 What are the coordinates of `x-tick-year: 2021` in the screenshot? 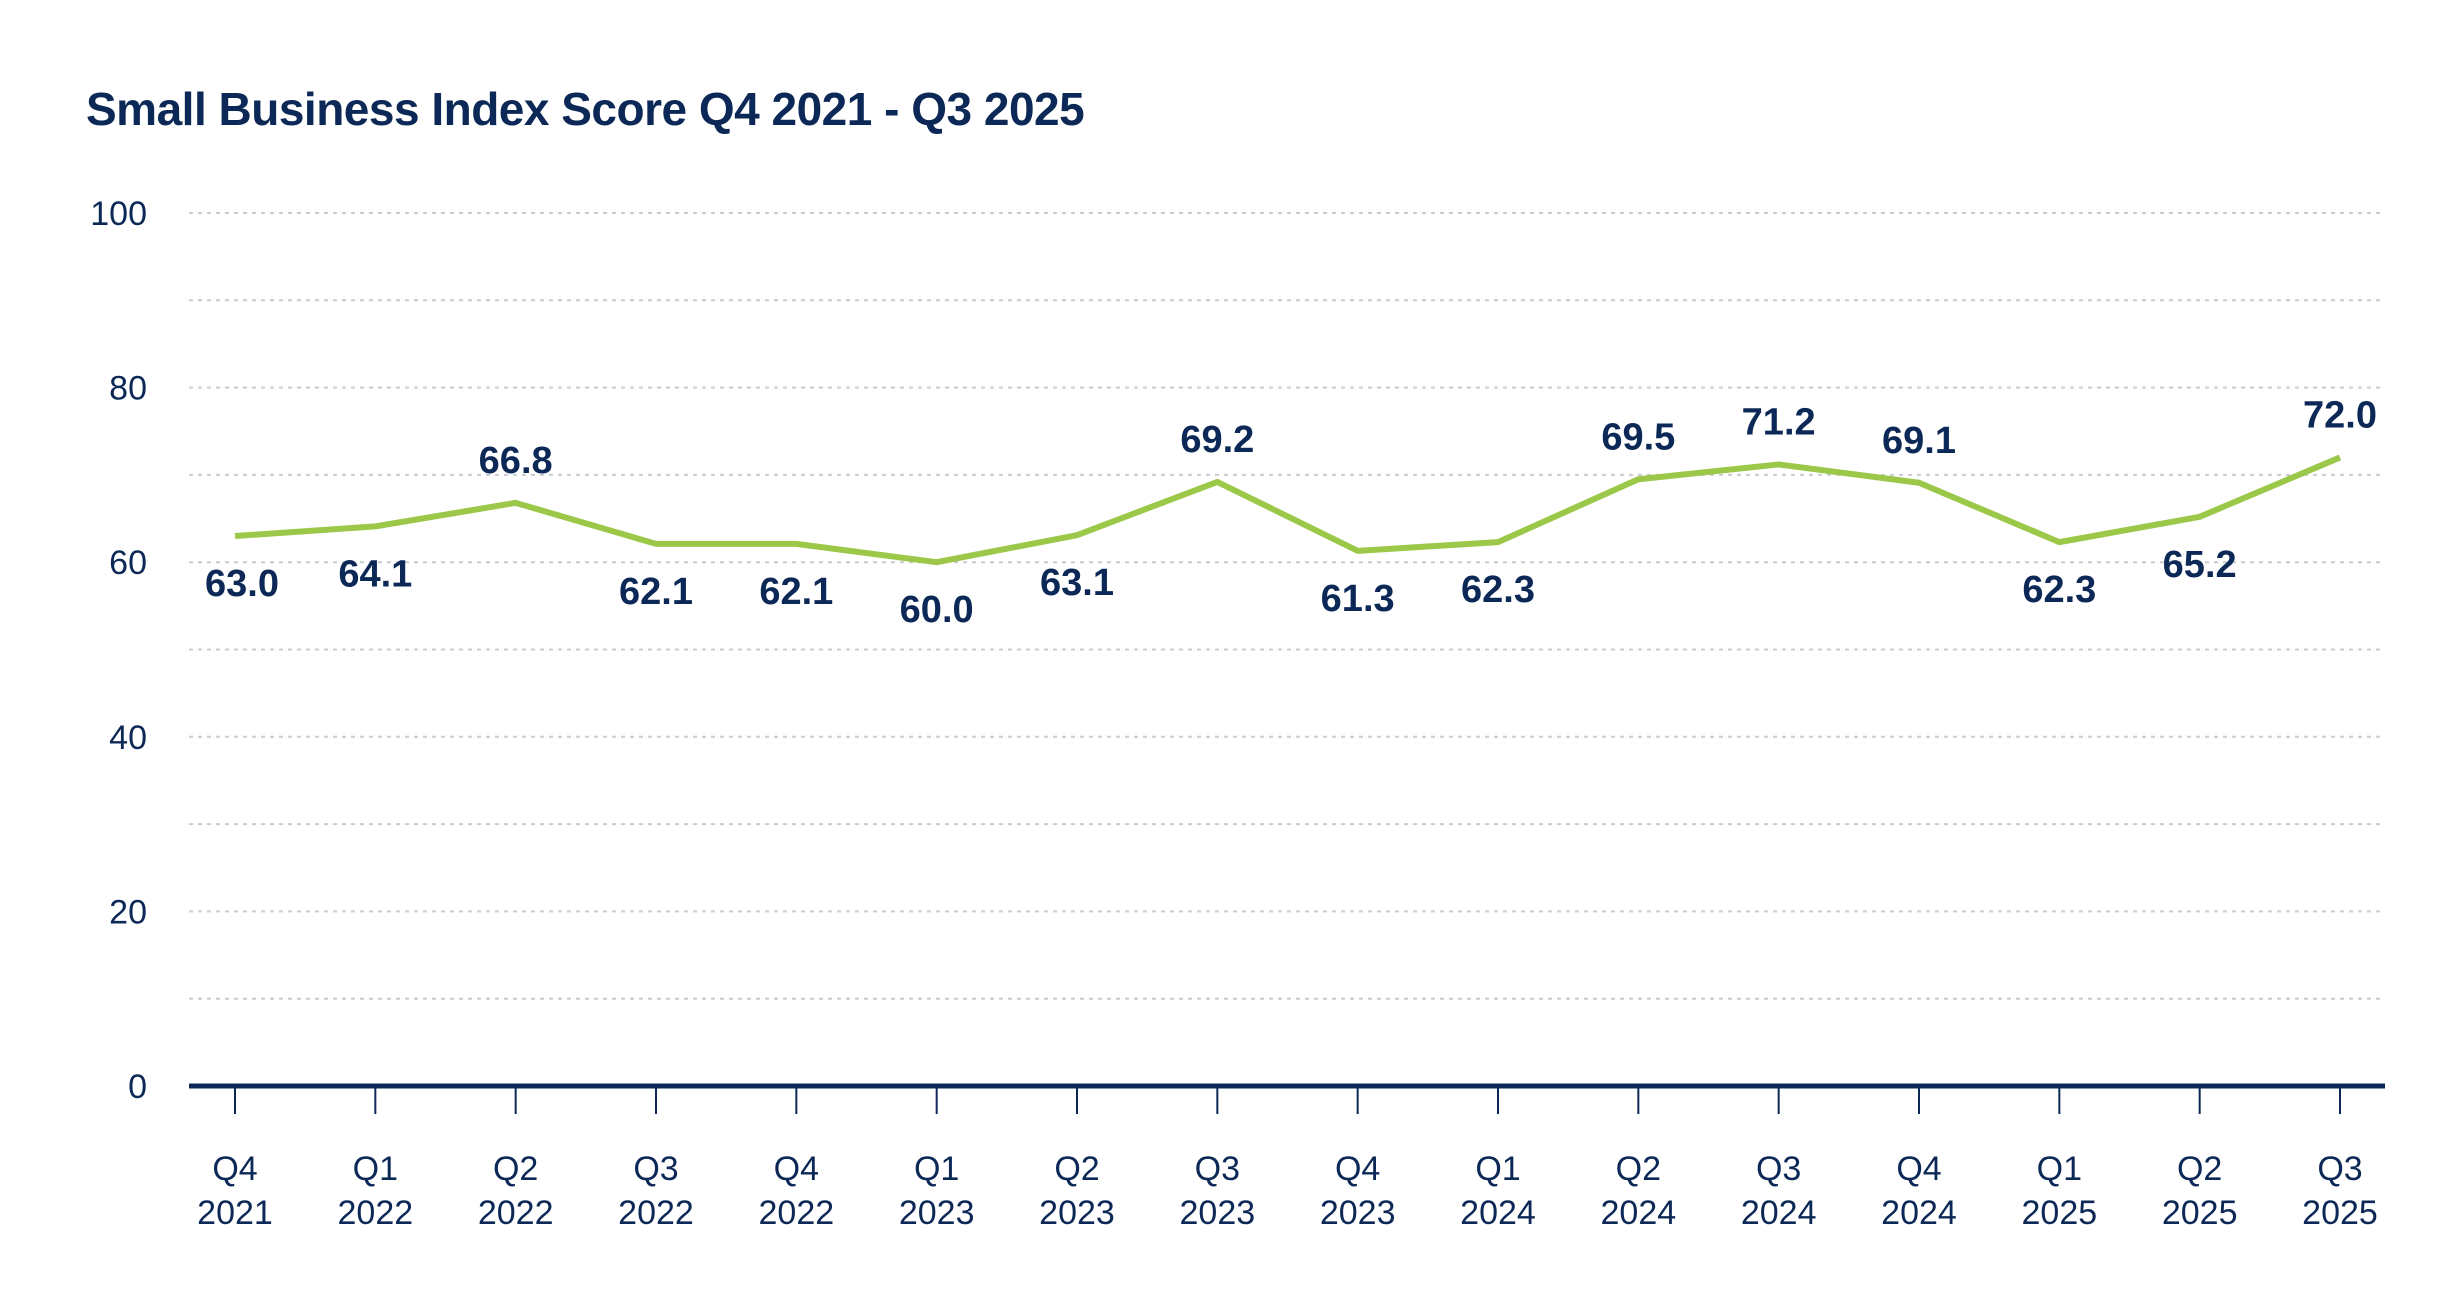 It's located at (235, 1213).